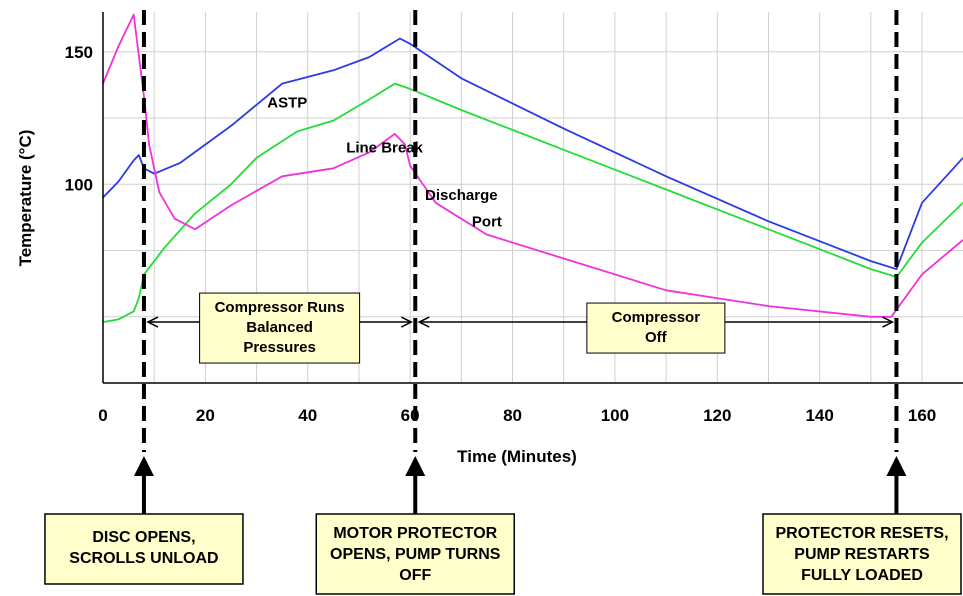  Describe the element at coordinates (615, 415) in the screenshot. I see `x-tick-label: 100` at that location.